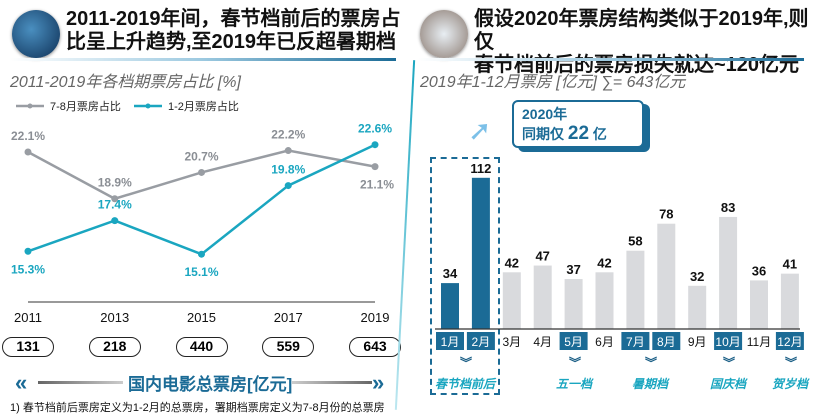  I want to click on data-label: 18.9%, so click(115, 183).